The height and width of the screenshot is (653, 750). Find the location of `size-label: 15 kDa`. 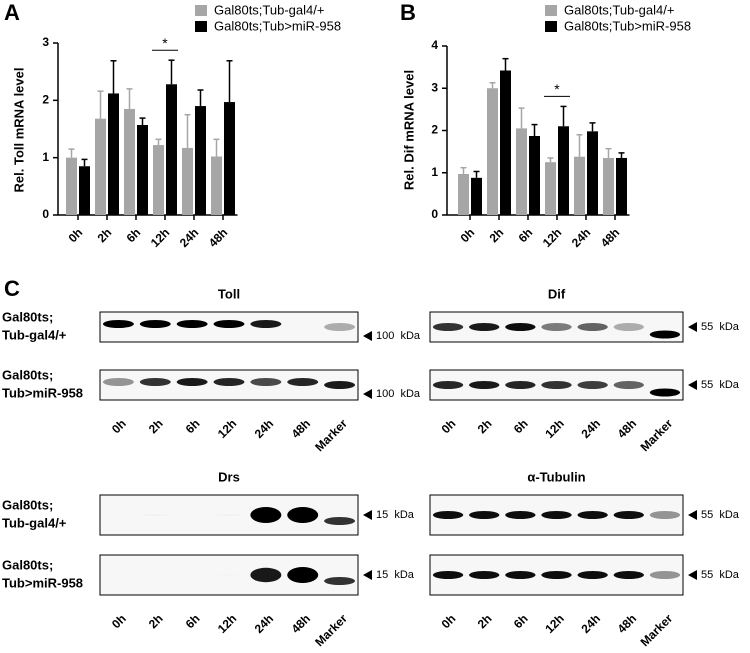

size-label: 15 kDa is located at coordinates (395, 575).